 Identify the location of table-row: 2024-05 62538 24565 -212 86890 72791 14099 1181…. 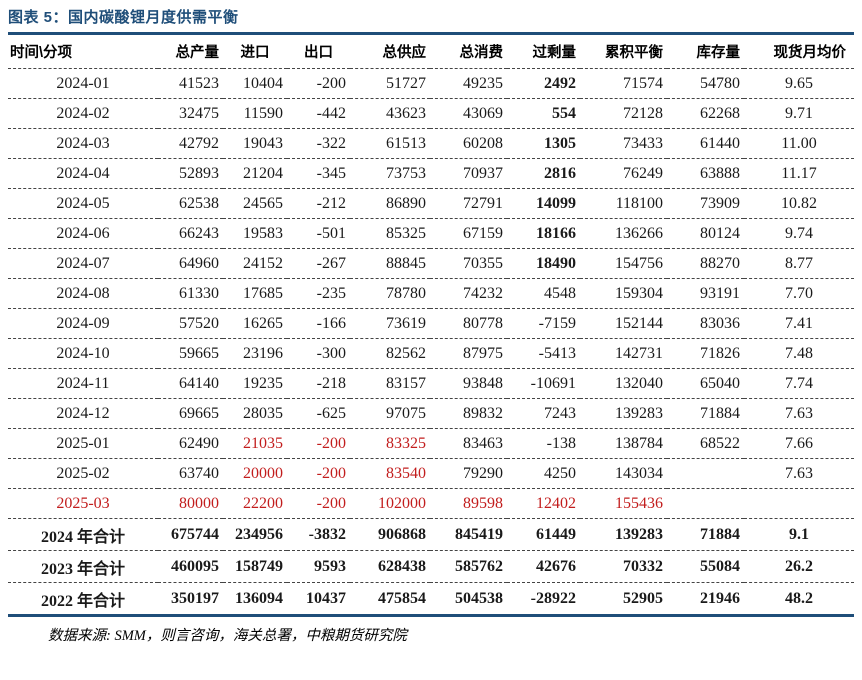
(431, 204).